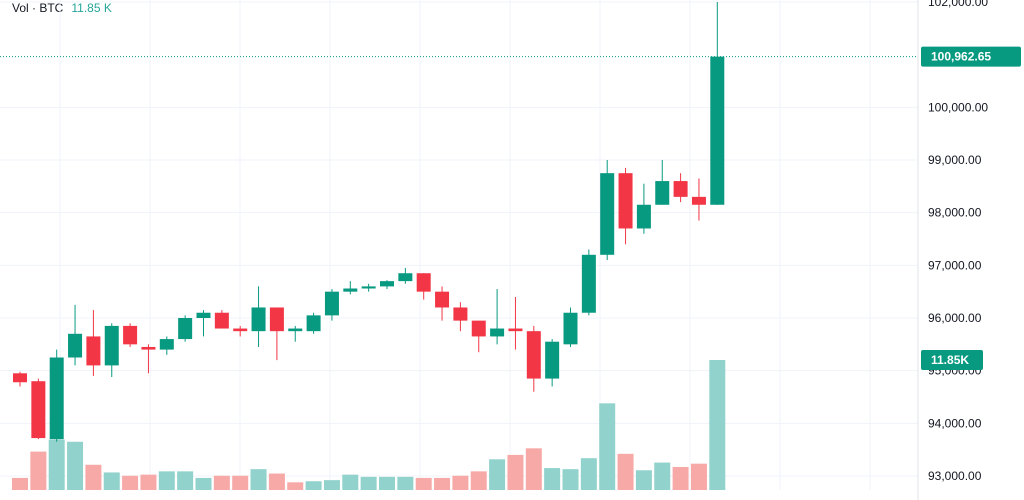  I want to click on last-price-badge, so click(971, 56).